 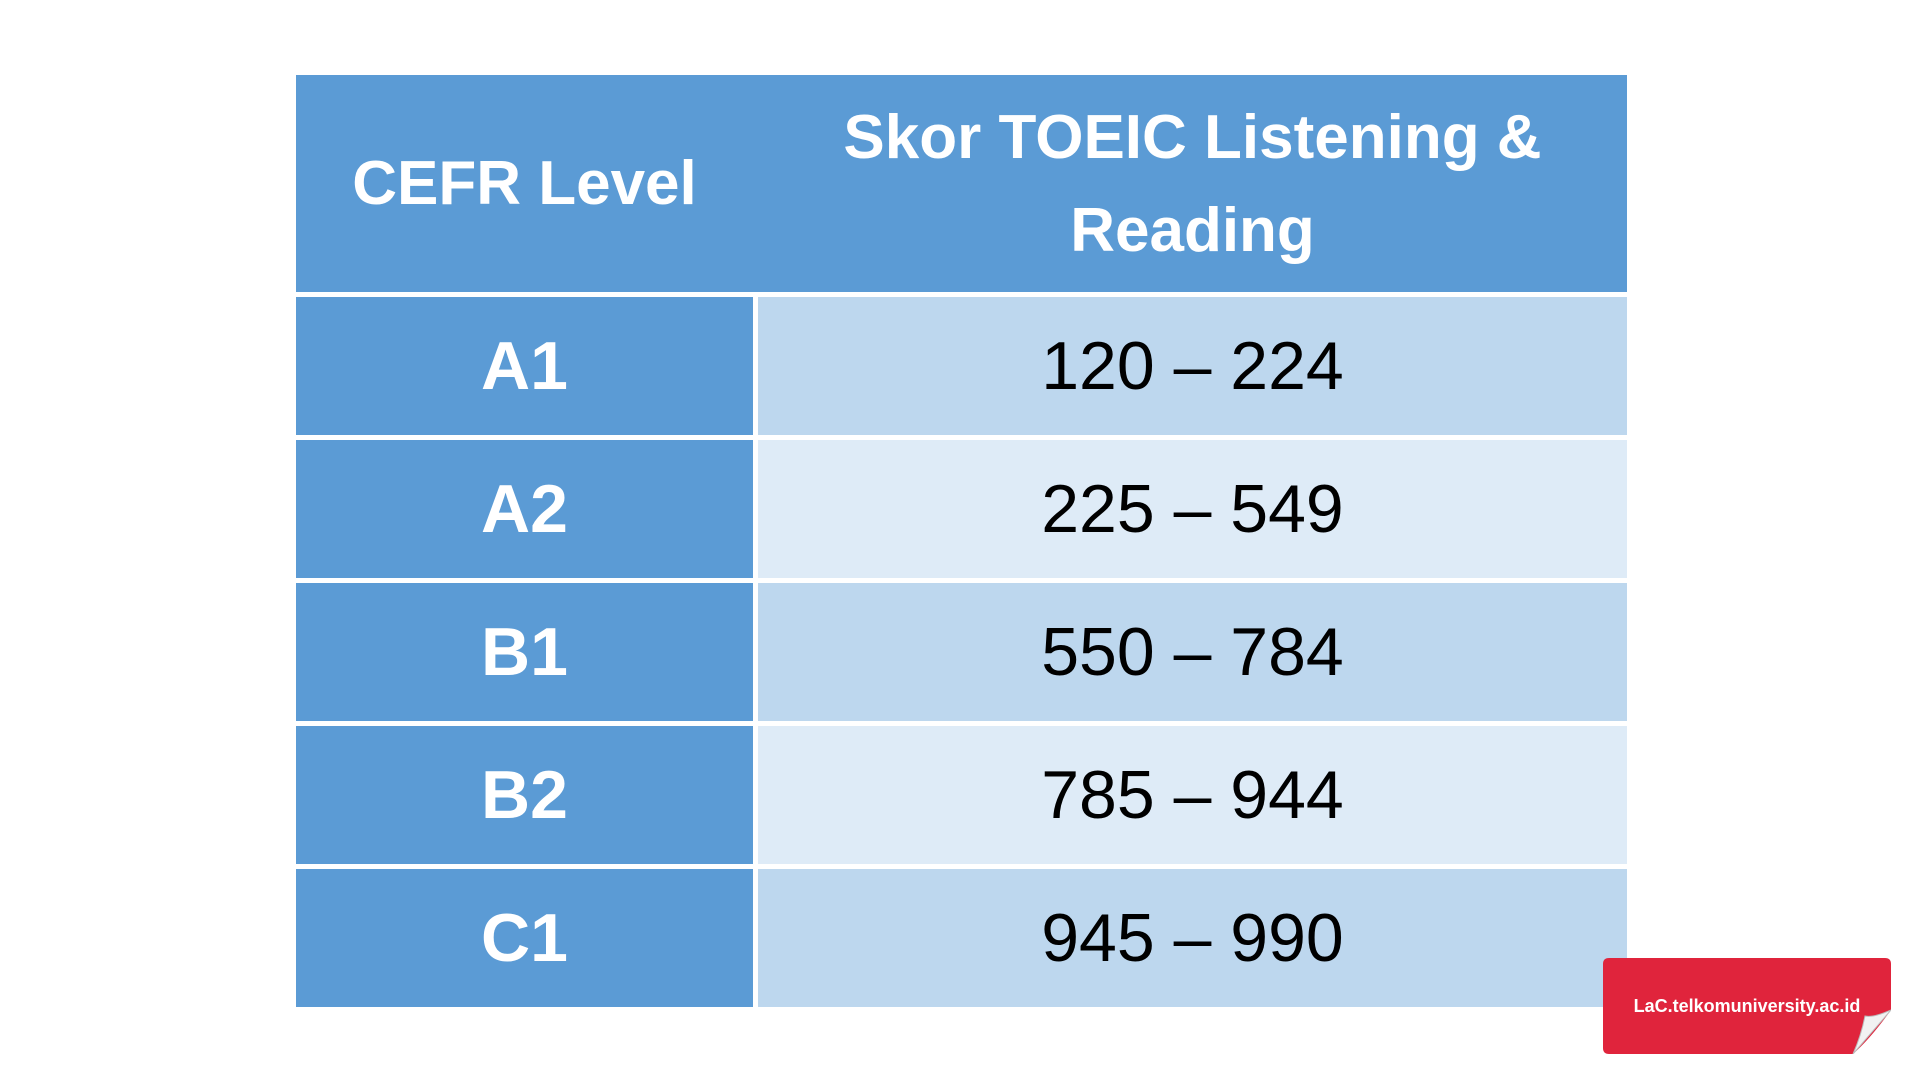 What do you see at coordinates (1192, 652) in the screenshot?
I see `score-cell: 550 – 784` at bounding box center [1192, 652].